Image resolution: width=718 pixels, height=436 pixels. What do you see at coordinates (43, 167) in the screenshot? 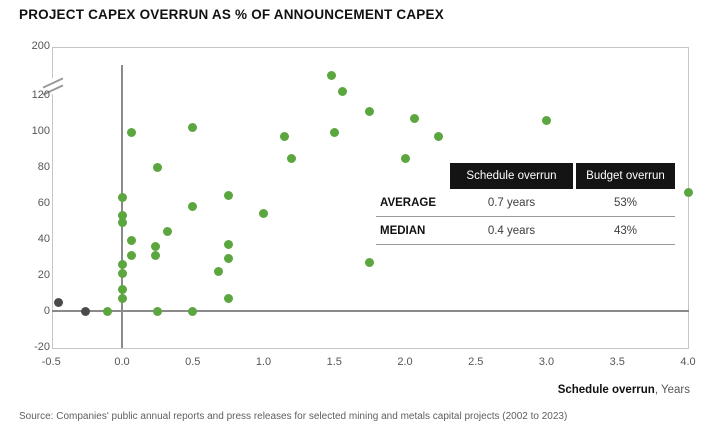
I see `y-tick-label: 80` at bounding box center [43, 167].